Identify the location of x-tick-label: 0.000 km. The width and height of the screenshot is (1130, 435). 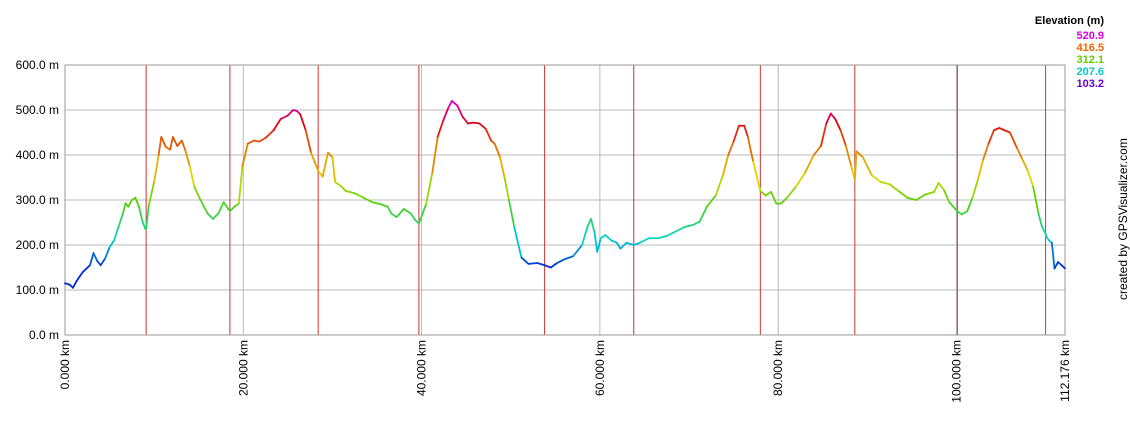
(65, 364).